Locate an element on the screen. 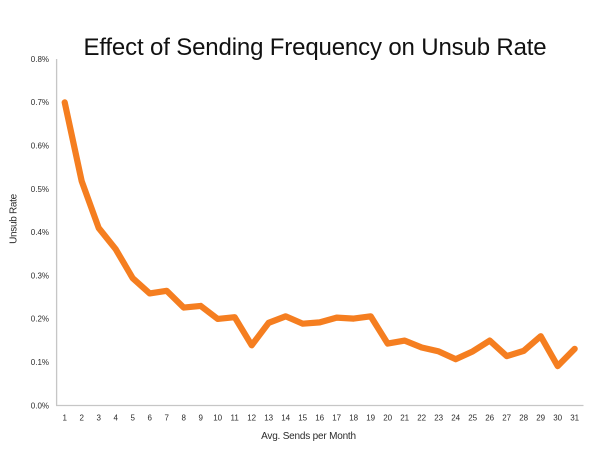  svg-text: 0.6% is located at coordinates (40, 146).